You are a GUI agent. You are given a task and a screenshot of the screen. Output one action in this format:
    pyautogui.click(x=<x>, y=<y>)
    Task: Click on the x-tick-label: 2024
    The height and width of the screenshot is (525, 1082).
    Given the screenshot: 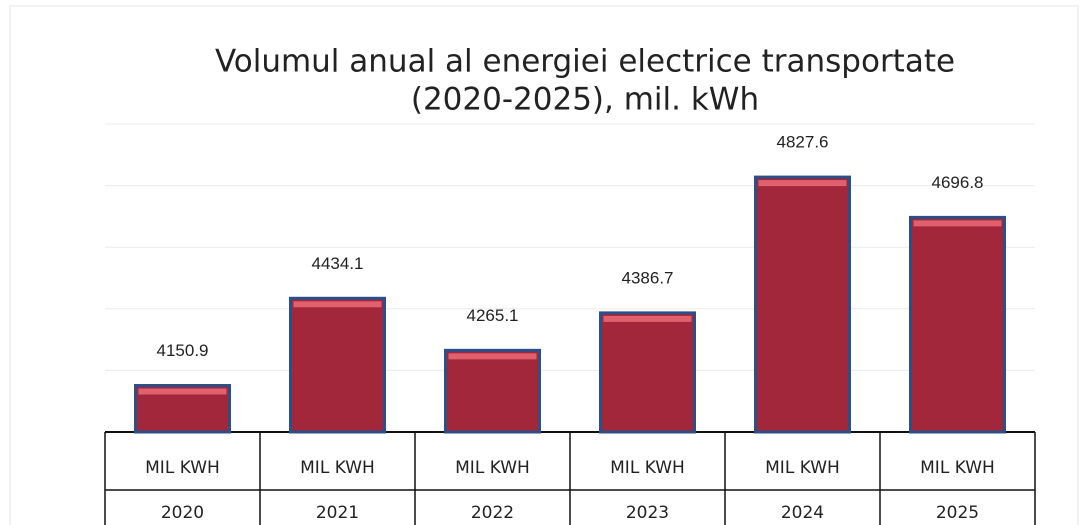 What is the action you would take?
    pyautogui.click(x=802, y=513)
    